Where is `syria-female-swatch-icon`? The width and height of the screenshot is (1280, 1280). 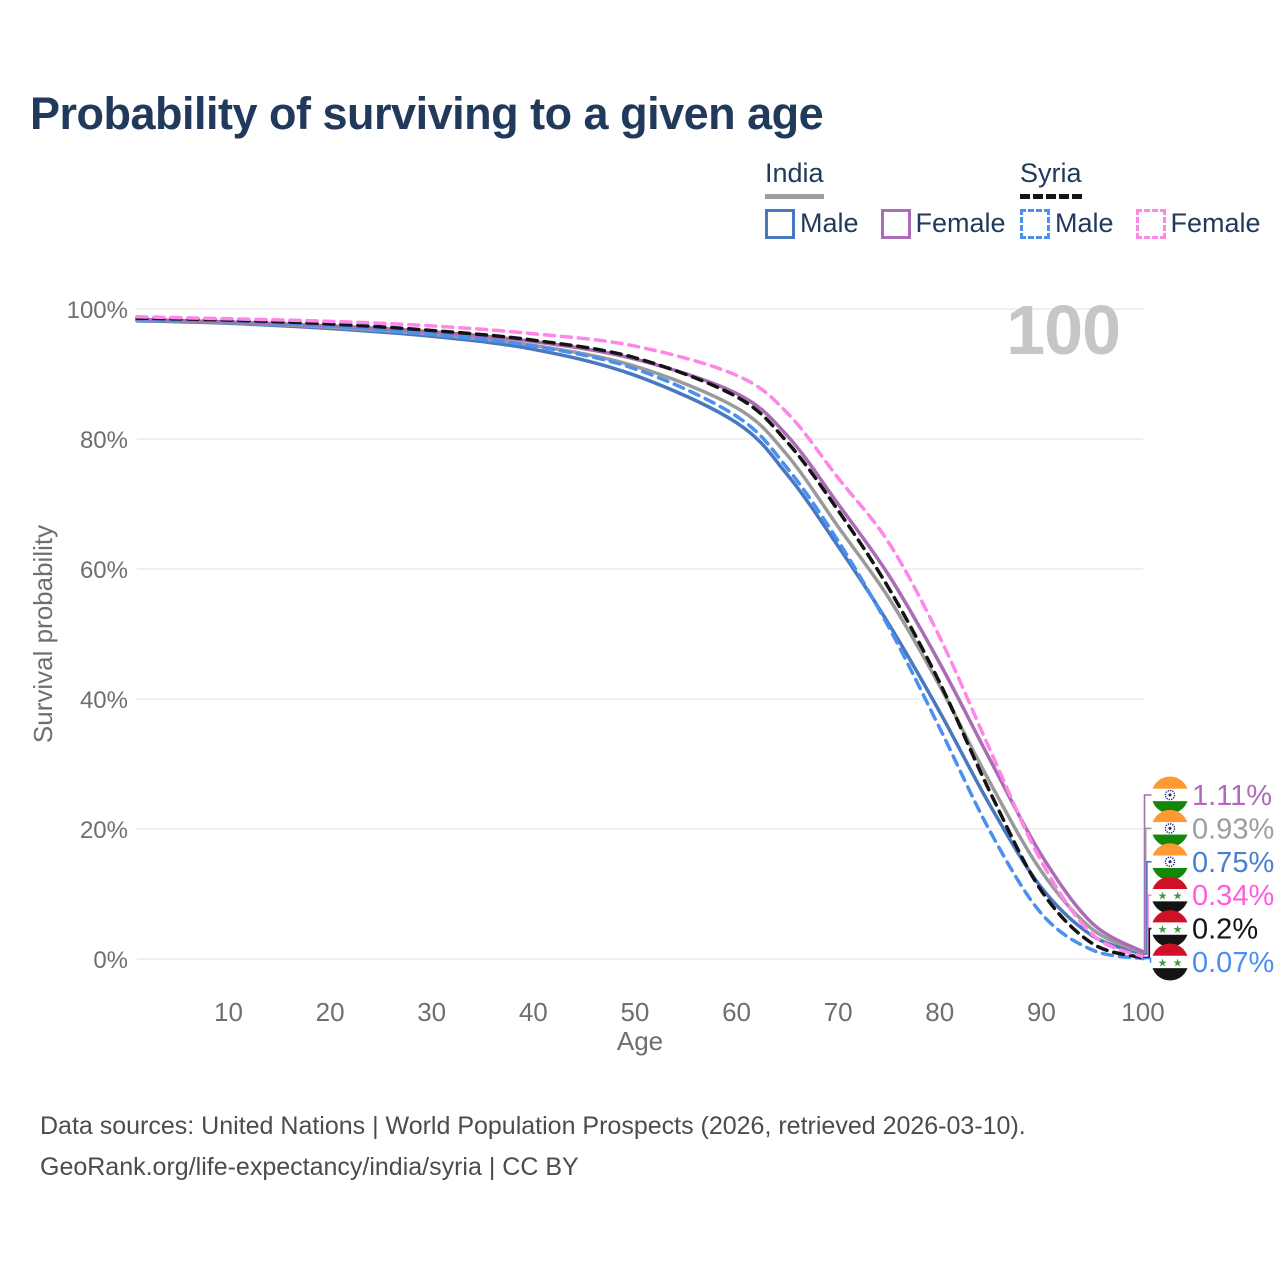
syria-female-swatch-icon is located at coordinates (1150, 223).